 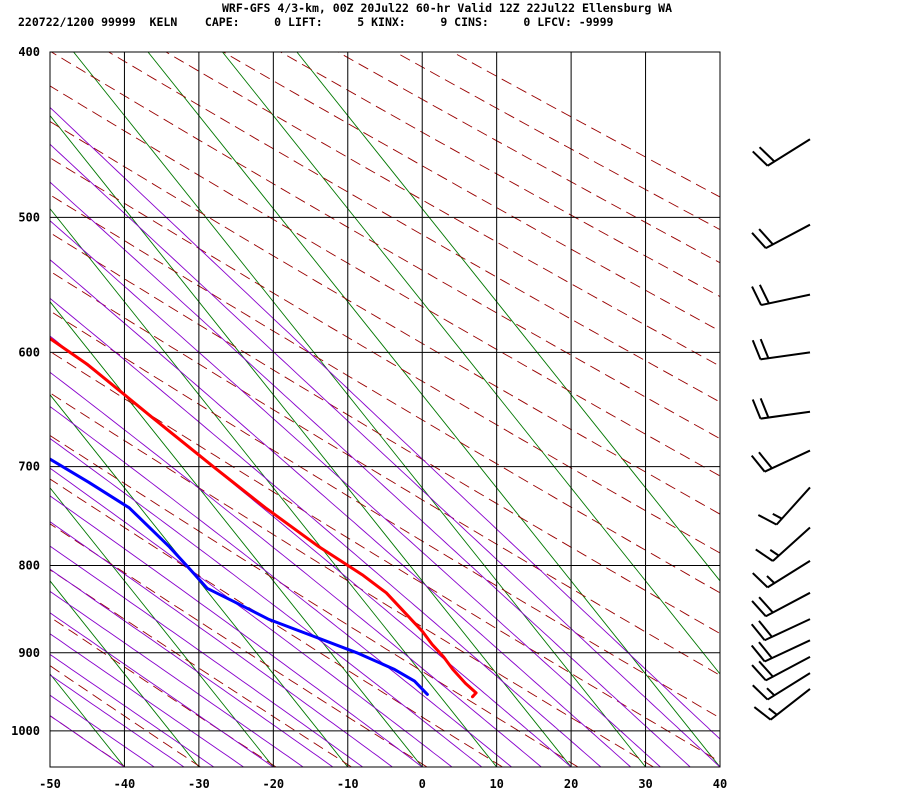 I want to click on wind-barb-panel, so click(x=780, y=429).